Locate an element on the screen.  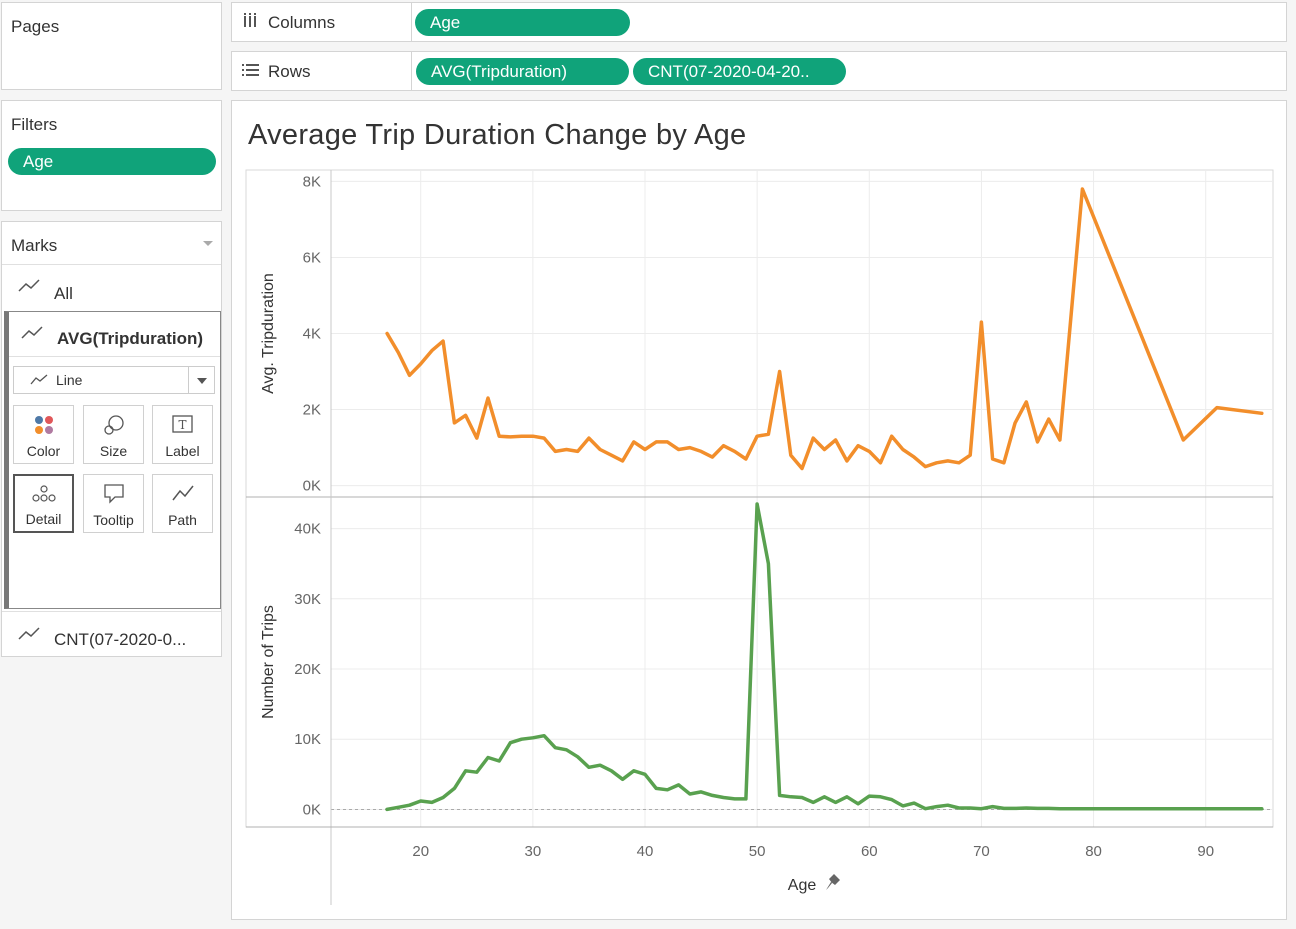
marks-panel: Marks All AVG(Tripduration) Line is located at coordinates (111, 439).